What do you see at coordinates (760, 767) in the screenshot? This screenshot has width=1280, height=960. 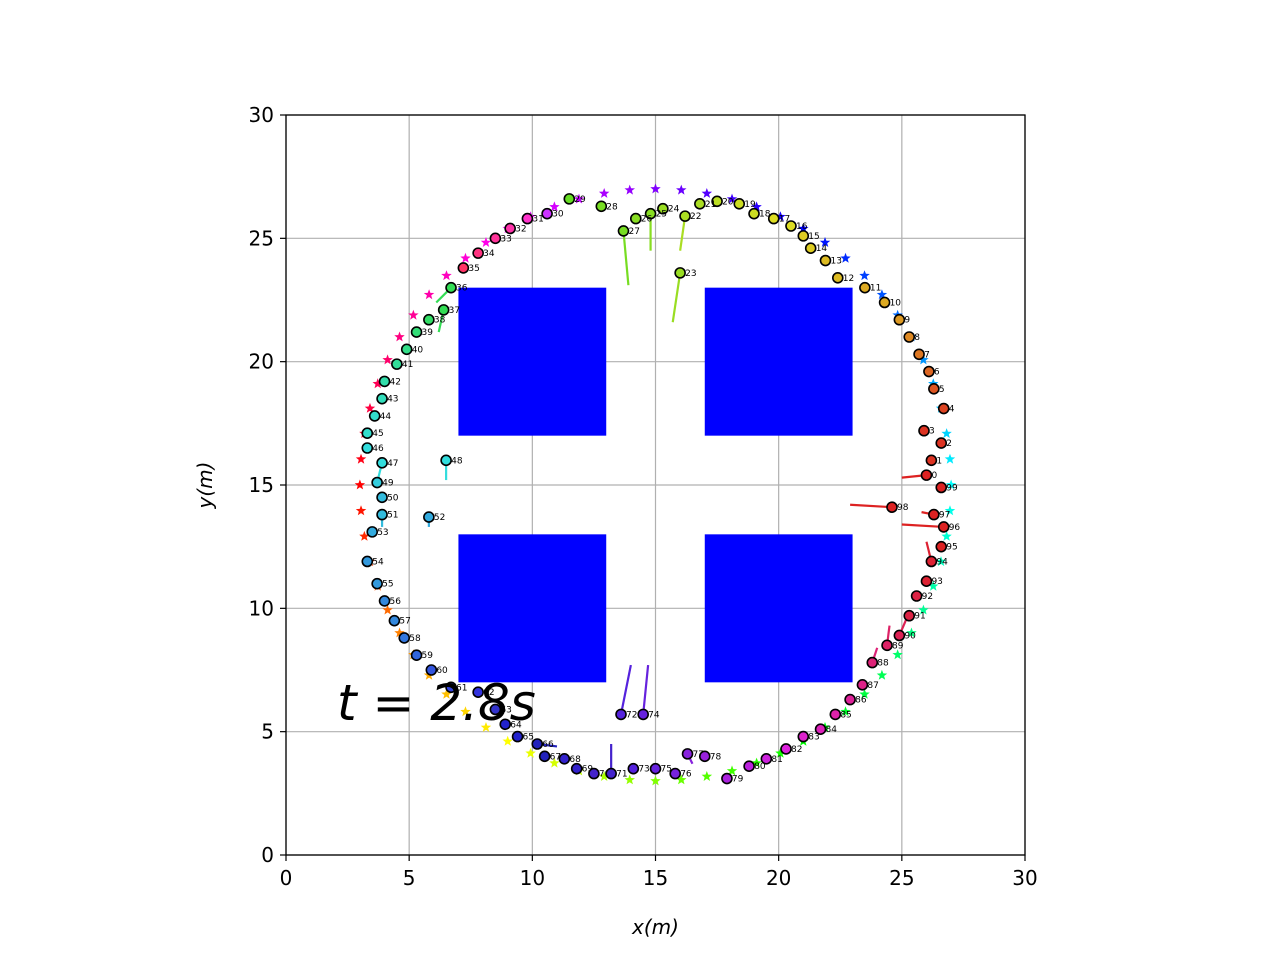 I see `agent-id-label: 80` at bounding box center [760, 767].